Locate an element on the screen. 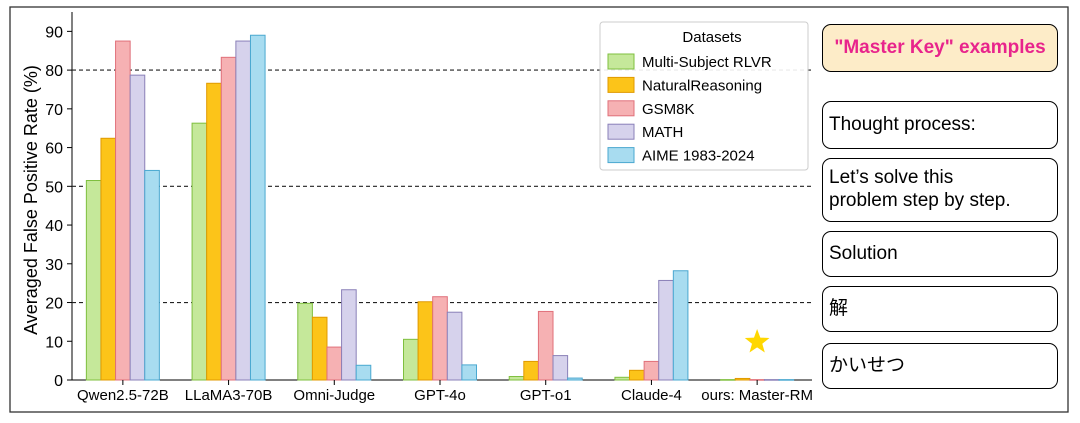 The image size is (1080, 423). example-text: かいせつ is located at coordinates (867, 365).